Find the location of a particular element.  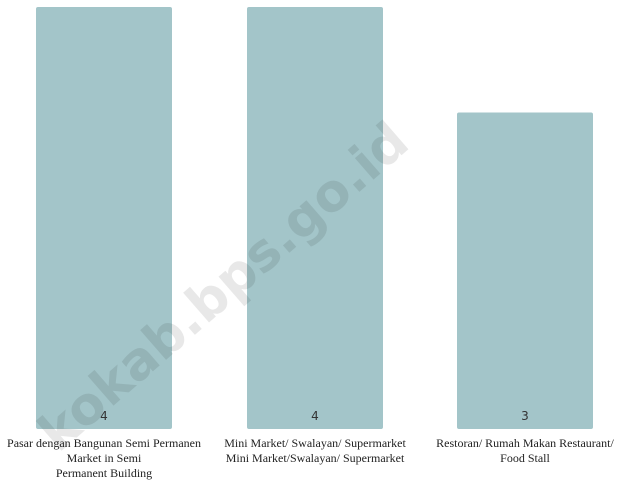

category-label-3-line-2: Food Stall is located at coordinates (525, 458).